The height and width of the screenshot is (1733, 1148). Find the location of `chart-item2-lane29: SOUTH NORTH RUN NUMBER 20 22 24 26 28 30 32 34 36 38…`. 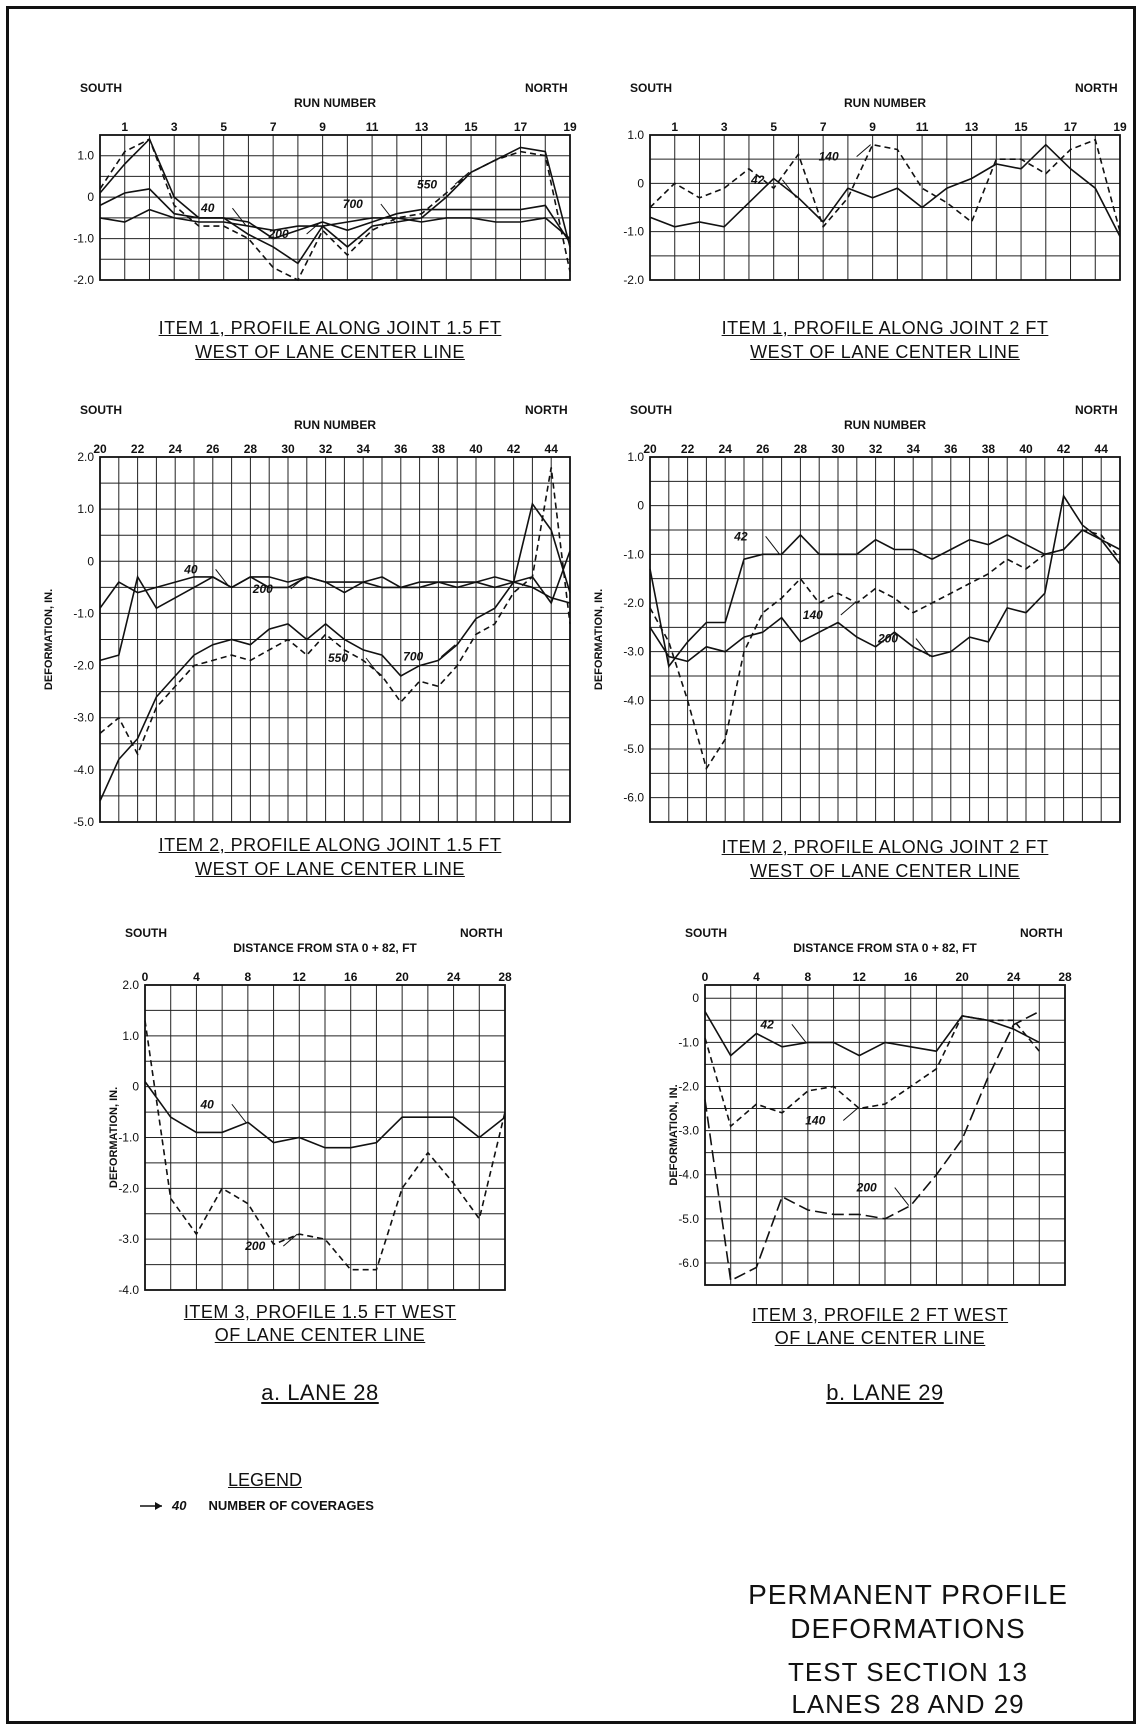

chart-item2-lane29: SOUTH NORTH RUN NUMBER 20 22 24 26 28 30 32 34 36 38… is located at coordinates (857, 613).